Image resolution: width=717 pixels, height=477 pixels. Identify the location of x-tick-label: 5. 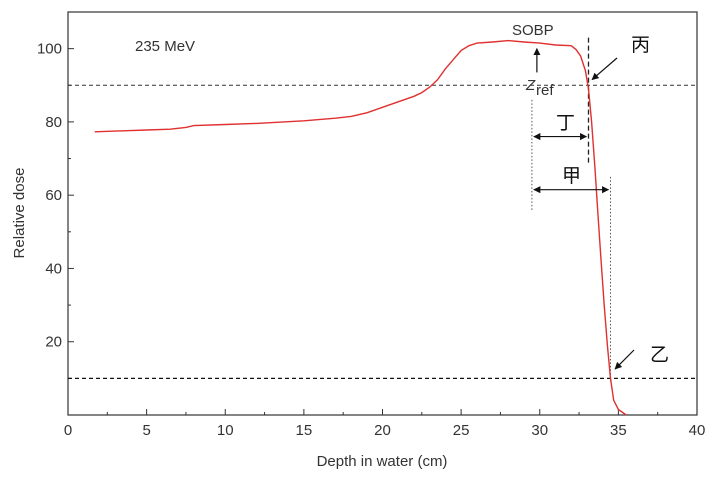
(146, 430).